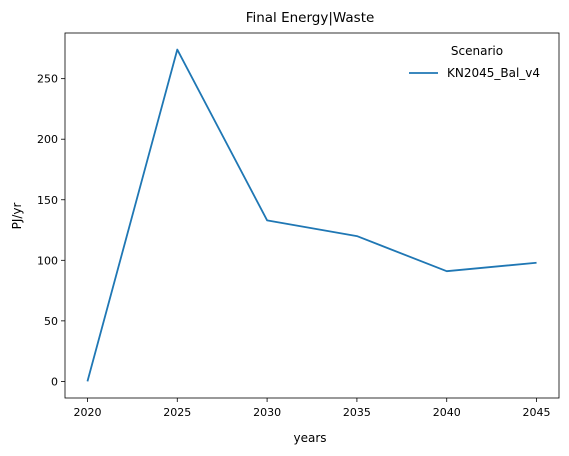 This screenshot has height=456, width=569. Describe the element at coordinates (312, 408) in the screenshot. I see `x-axis: 2020 2025 2030 2035 2040 2045` at that location.